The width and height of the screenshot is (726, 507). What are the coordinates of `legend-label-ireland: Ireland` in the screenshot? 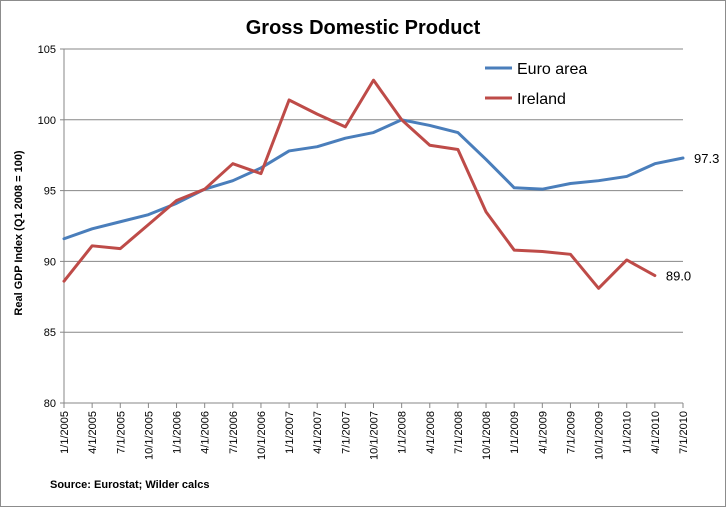 It's located at (541, 99).